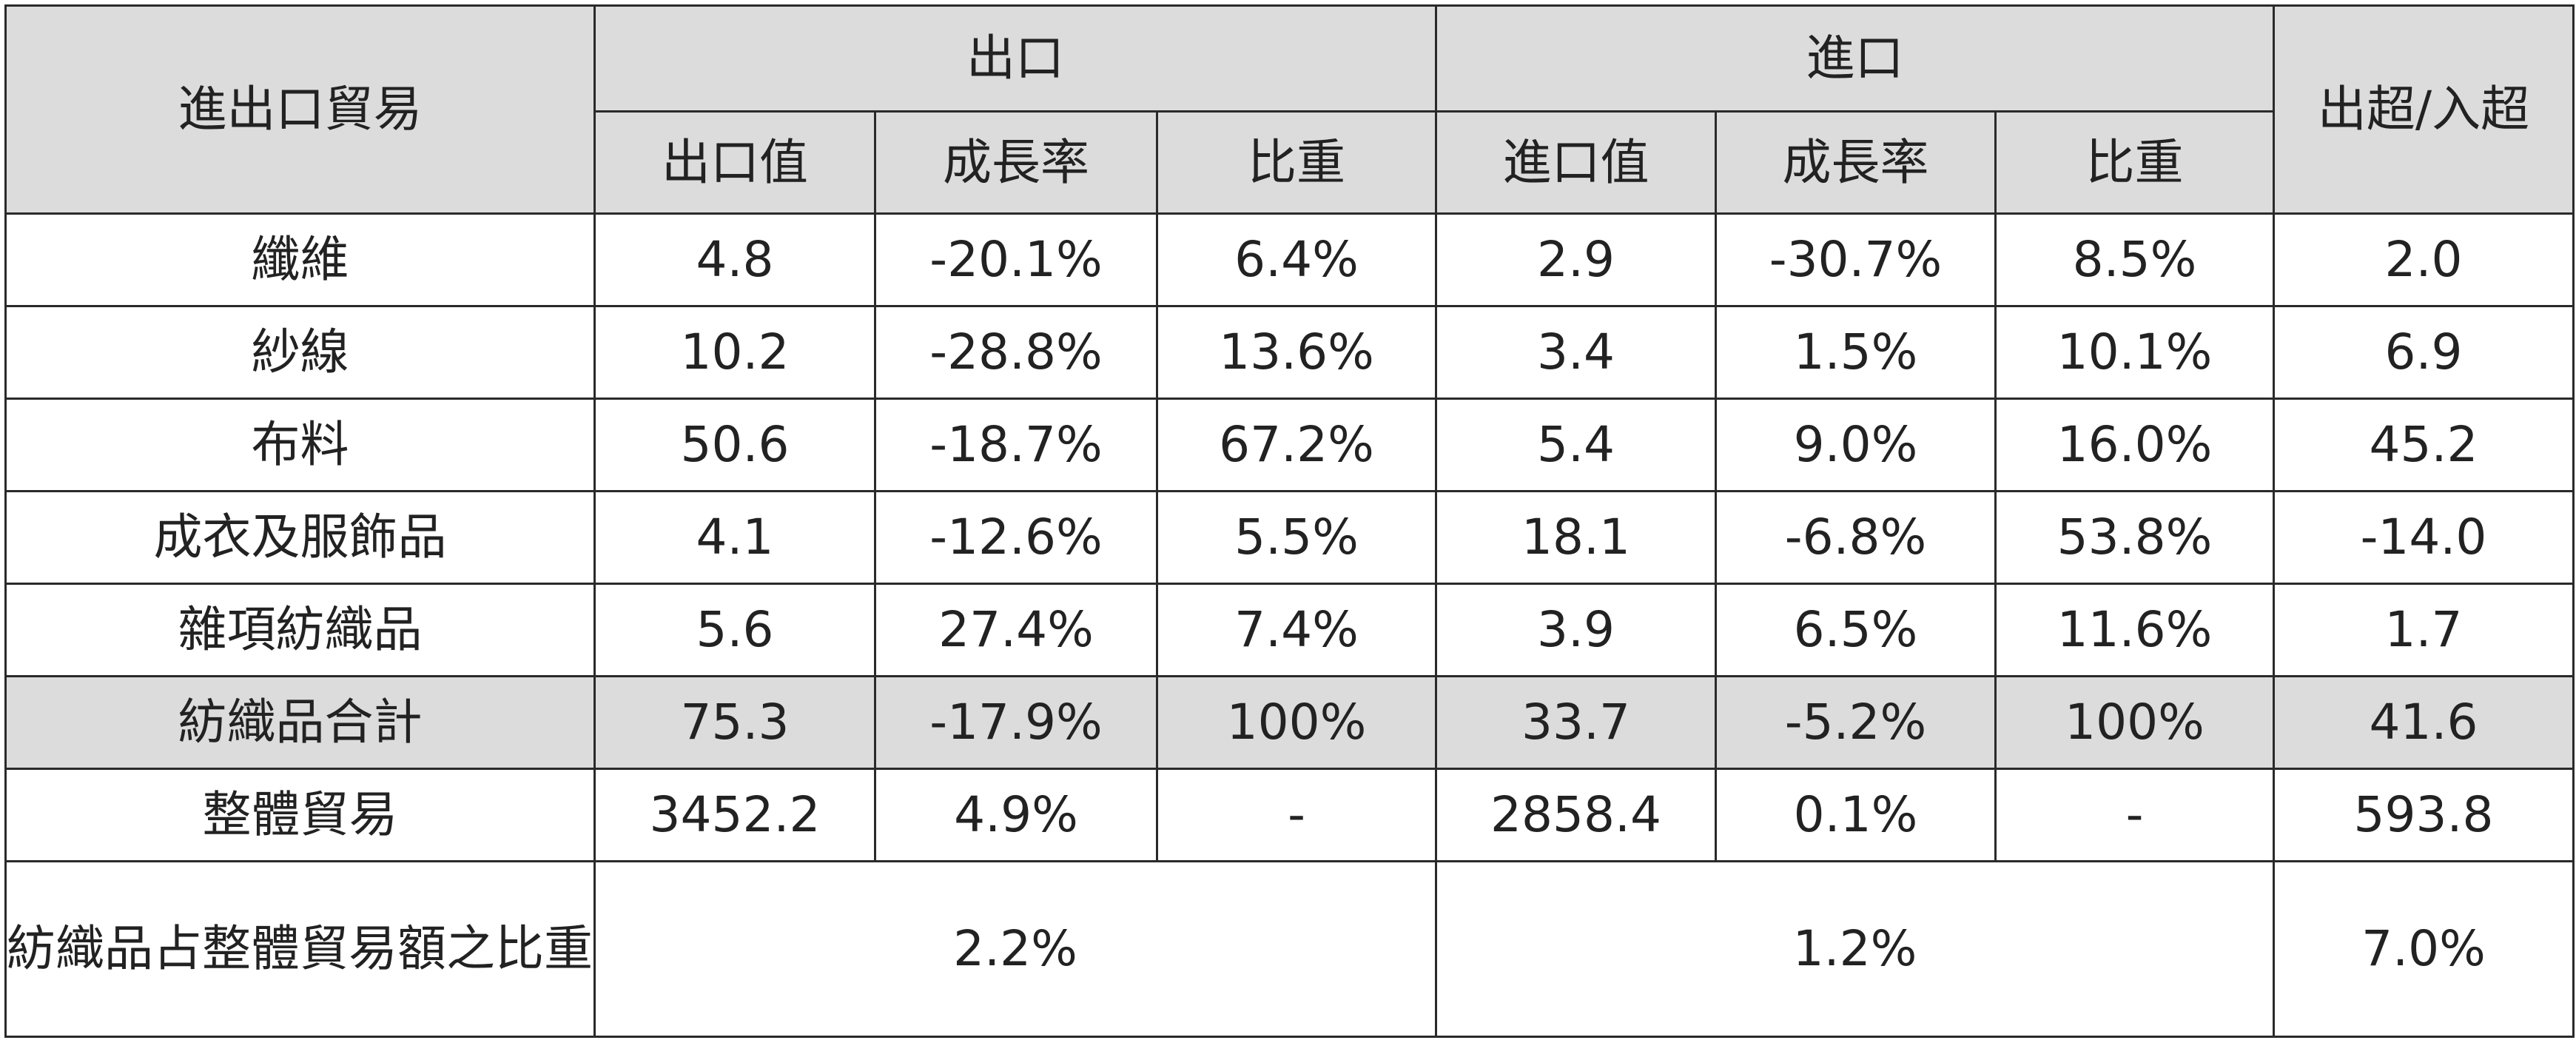  Describe the element at coordinates (1296, 162) in the screenshot. I see `export-share-header: 比重` at that location.